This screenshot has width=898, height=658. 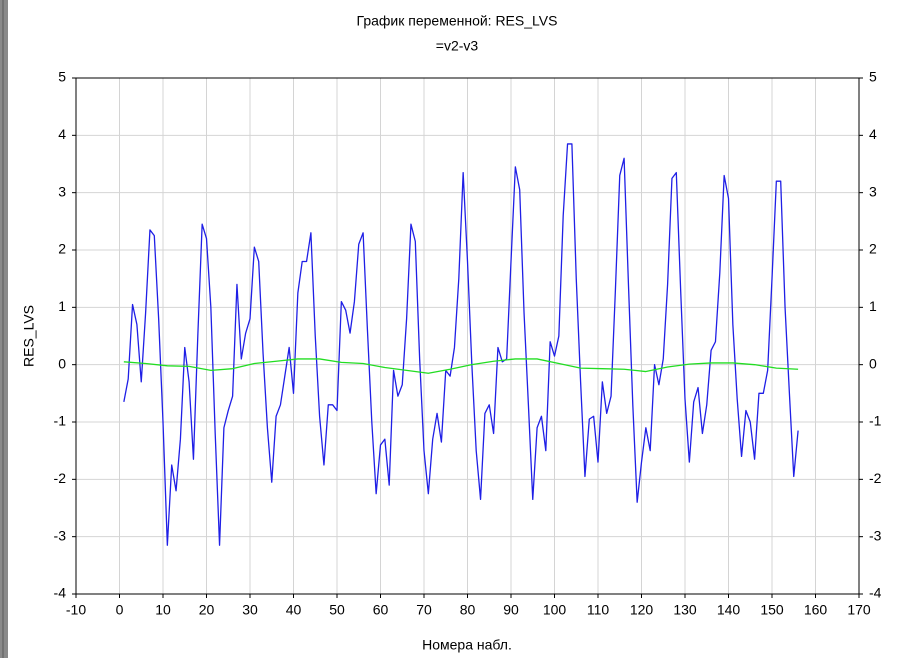 What do you see at coordinates (873, 134) in the screenshot?
I see `y2-tick-label: 4` at bounding box center [873, 134].